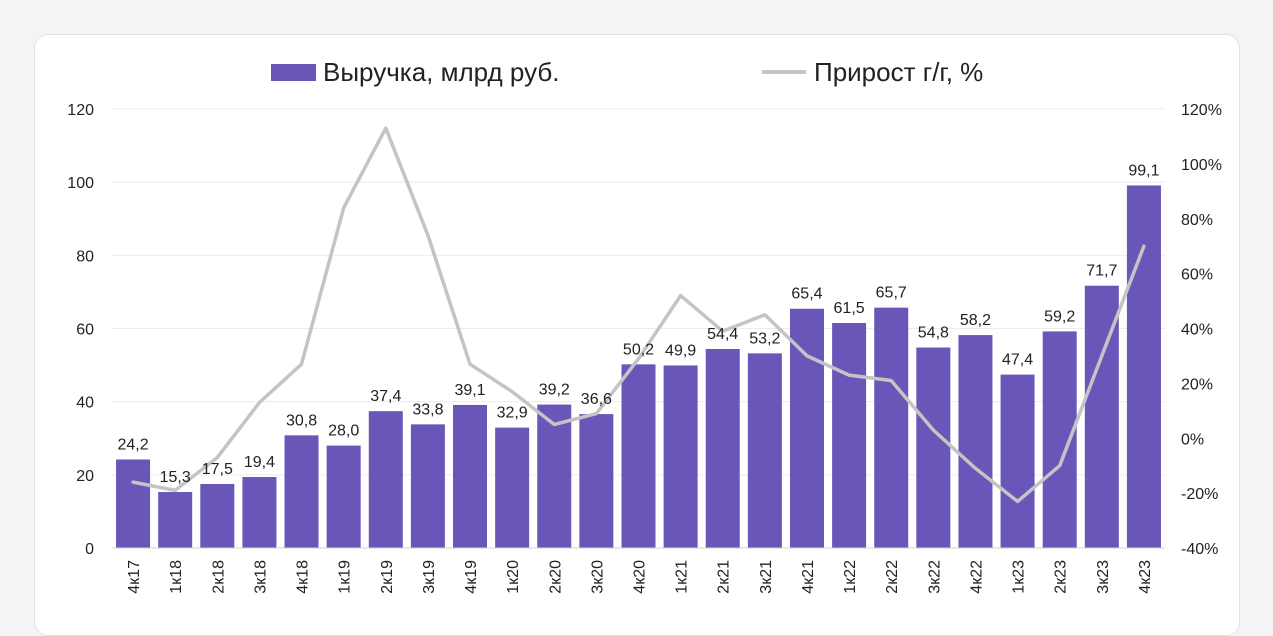  What do you see at coordinates (933, 333) in the screenshot?
I see `bar-value-label: 54,8` at bounding box center [933, 333].